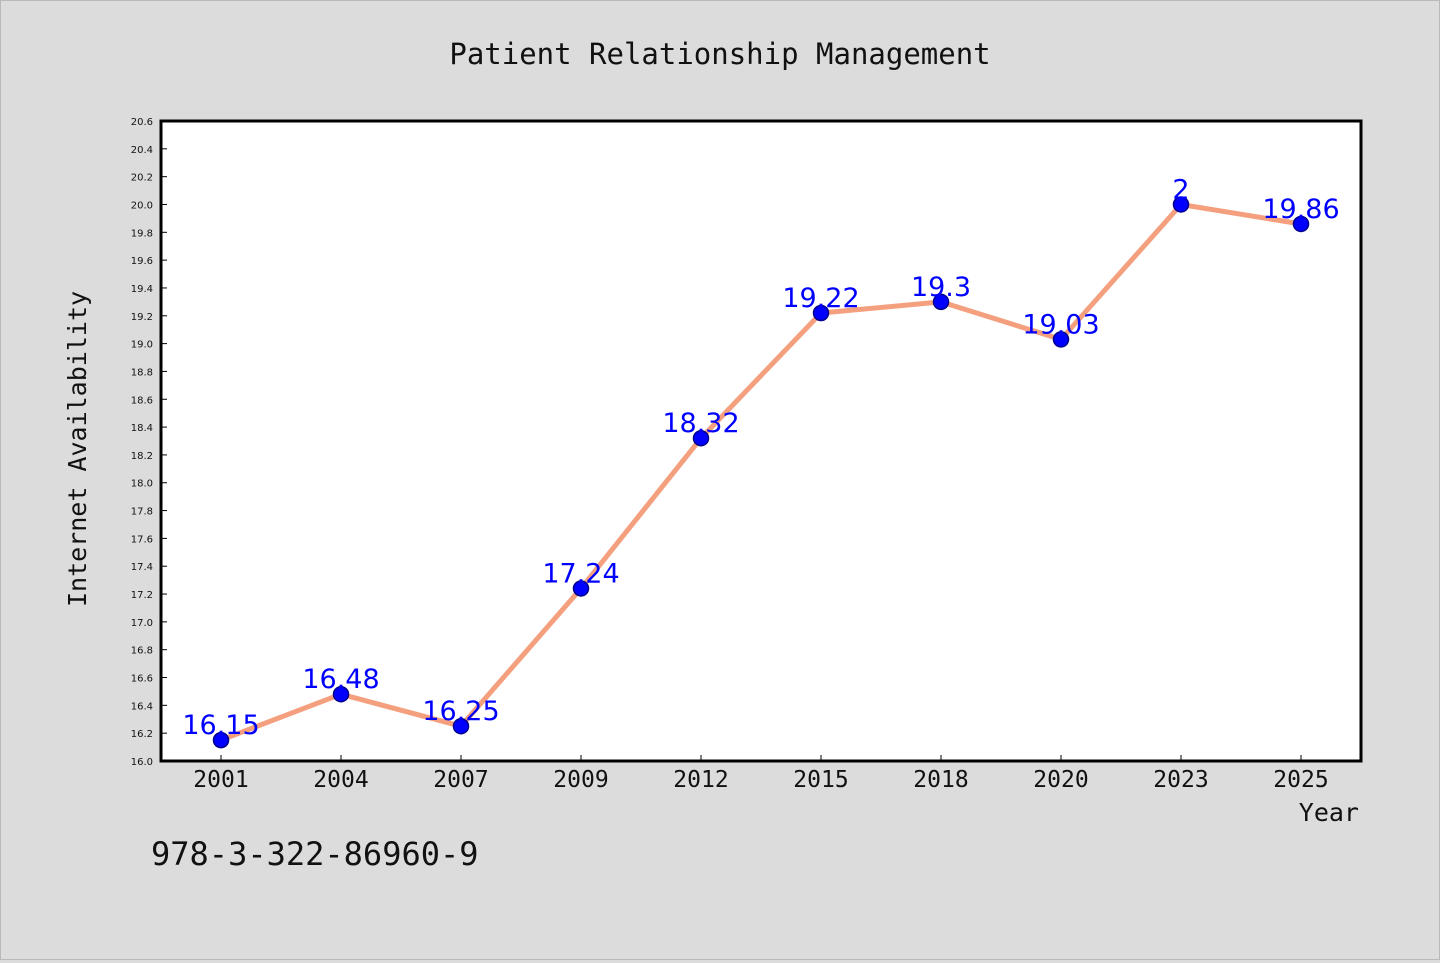 This screenshot has height=963, width=1440. I want to click on x-tick-label: 2004, so click(340, 780).